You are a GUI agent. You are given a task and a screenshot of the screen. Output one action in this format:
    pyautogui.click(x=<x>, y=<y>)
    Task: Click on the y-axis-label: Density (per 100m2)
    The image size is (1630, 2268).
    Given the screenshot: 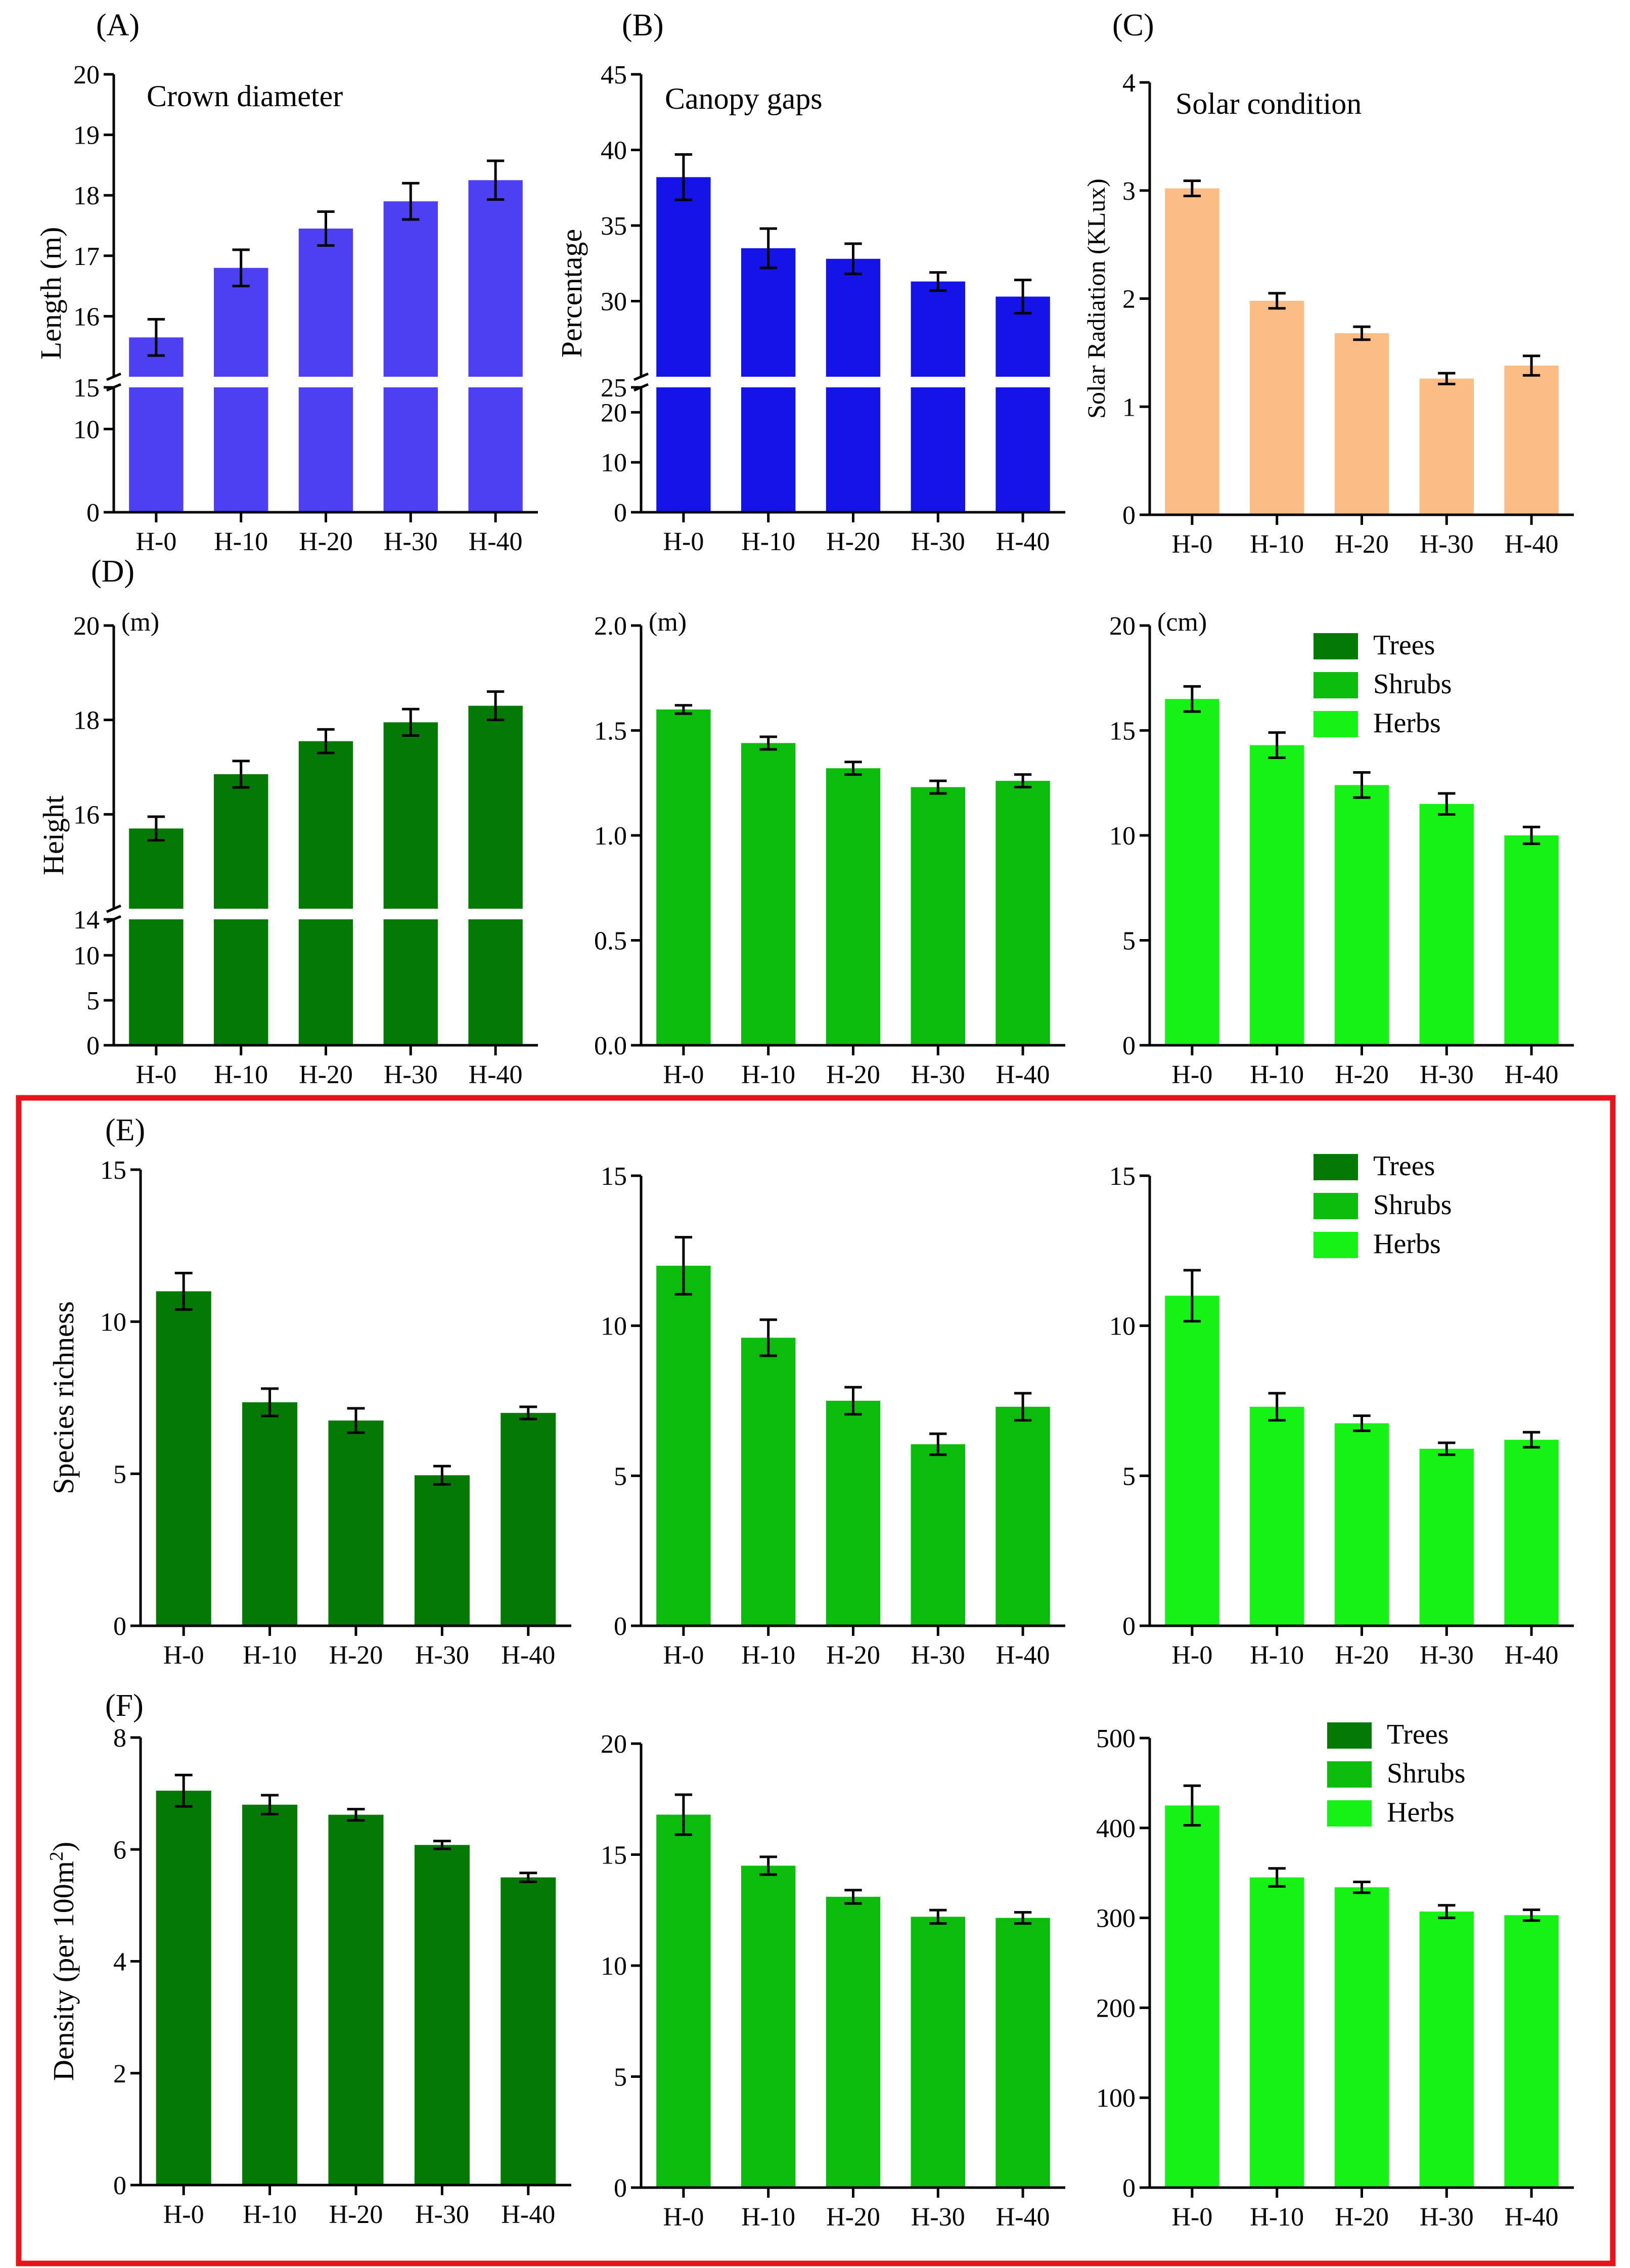 What is the action you would take?
    pyautogui.click(x=63, y=1961)
    